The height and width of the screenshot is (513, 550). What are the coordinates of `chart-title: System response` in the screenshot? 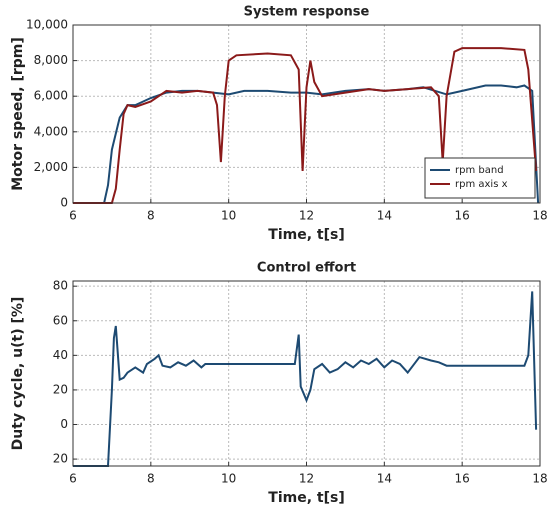 It's located at (307, 12).